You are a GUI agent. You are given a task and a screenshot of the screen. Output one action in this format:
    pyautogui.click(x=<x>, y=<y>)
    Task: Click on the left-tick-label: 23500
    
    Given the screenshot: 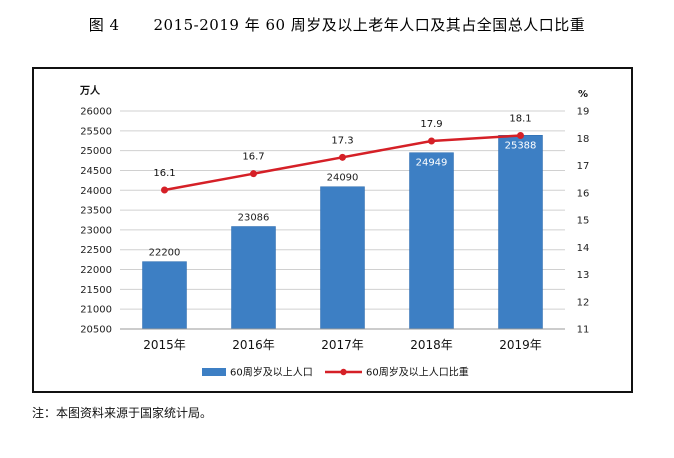 What is the action you would take?
    pyautogui.click(x=96, y=211)
    